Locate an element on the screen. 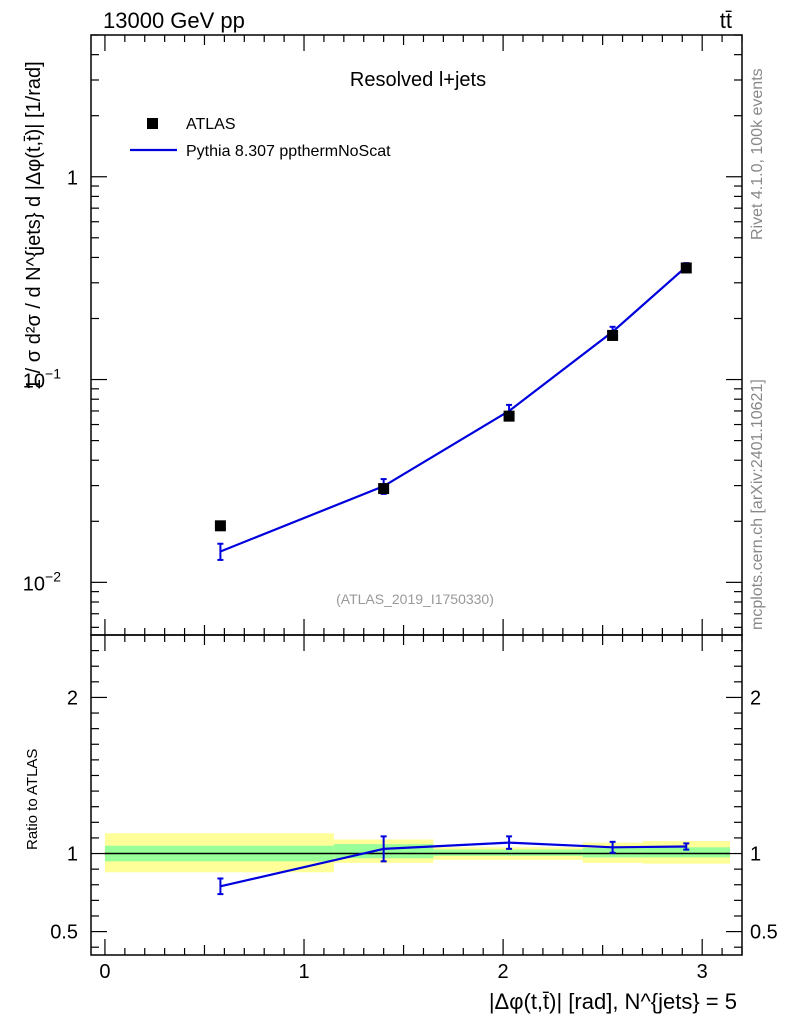 The width and height of the screenshot is (786, 1024). ratio-uncertainty-bands is located at coordinates (417, 853).